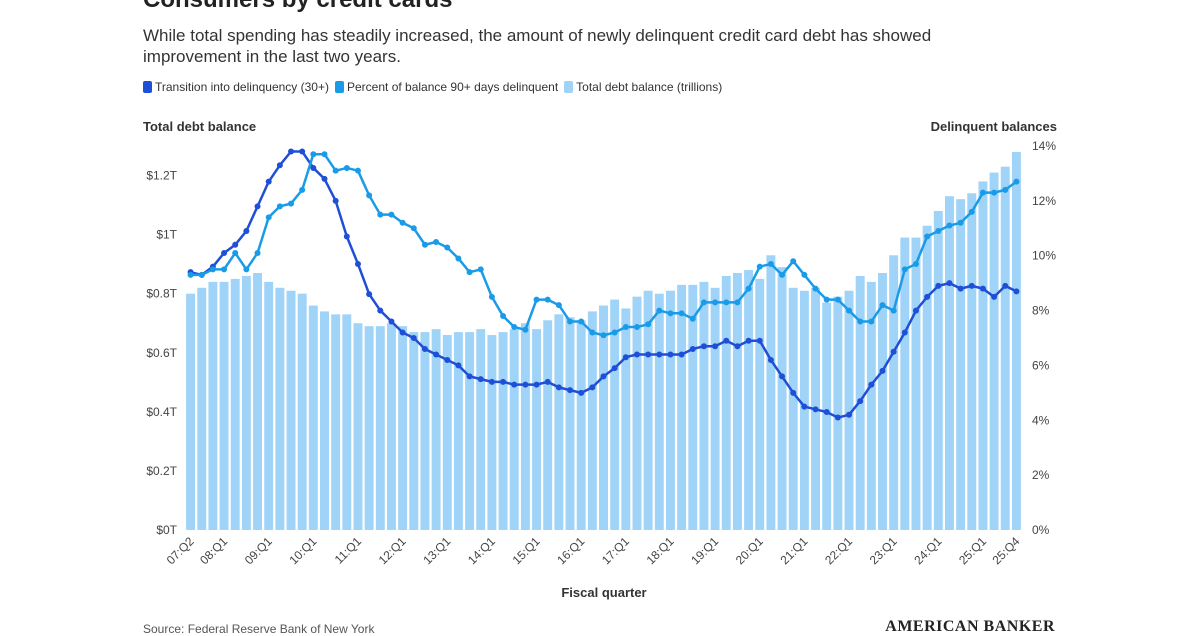  I want to click on x-tick-label: 12:Q1, so click(392, 550).